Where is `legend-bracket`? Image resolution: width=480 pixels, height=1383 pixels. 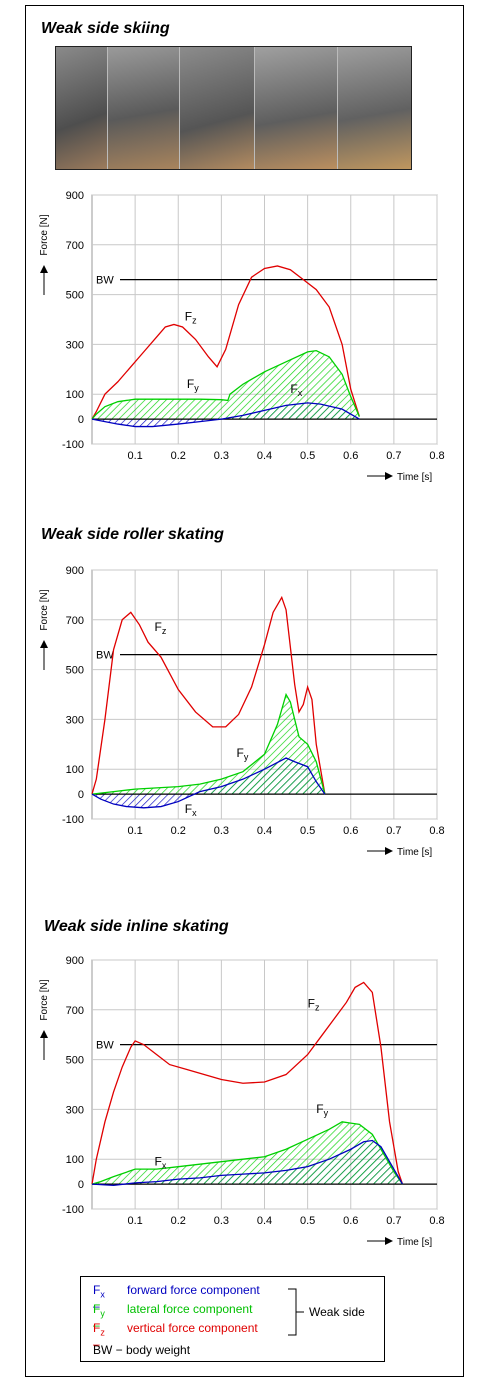
legend-bracket is located at coordinates (296, 1312).